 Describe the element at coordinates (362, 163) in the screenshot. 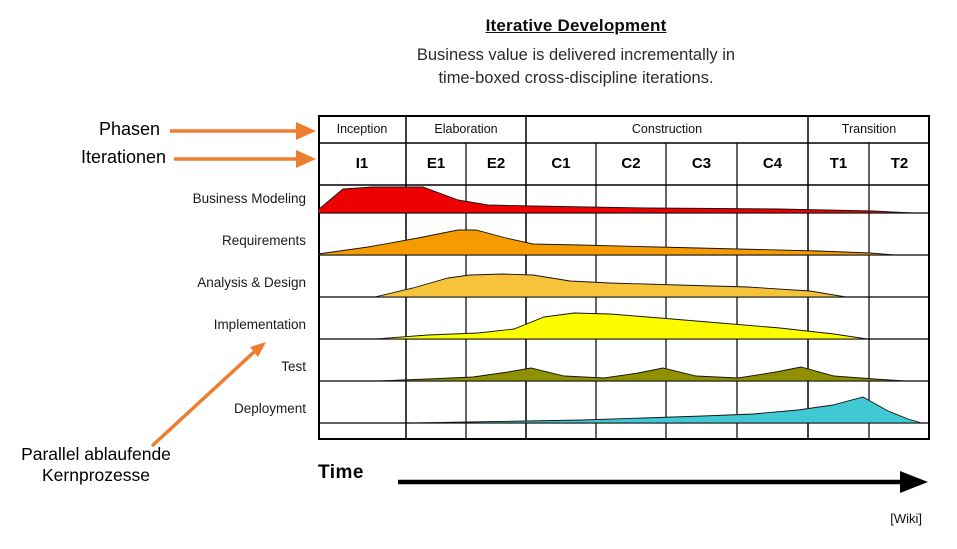

I see `iteration-i1: I1` at that location.